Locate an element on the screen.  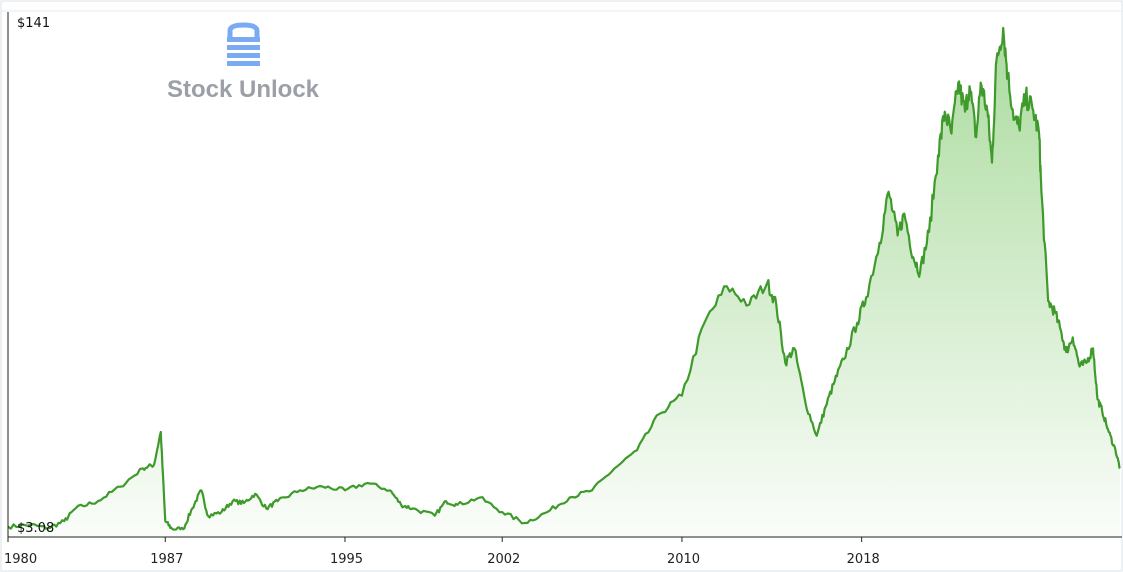
x-tick-label: 1987 is located at coordinates (166, 559).